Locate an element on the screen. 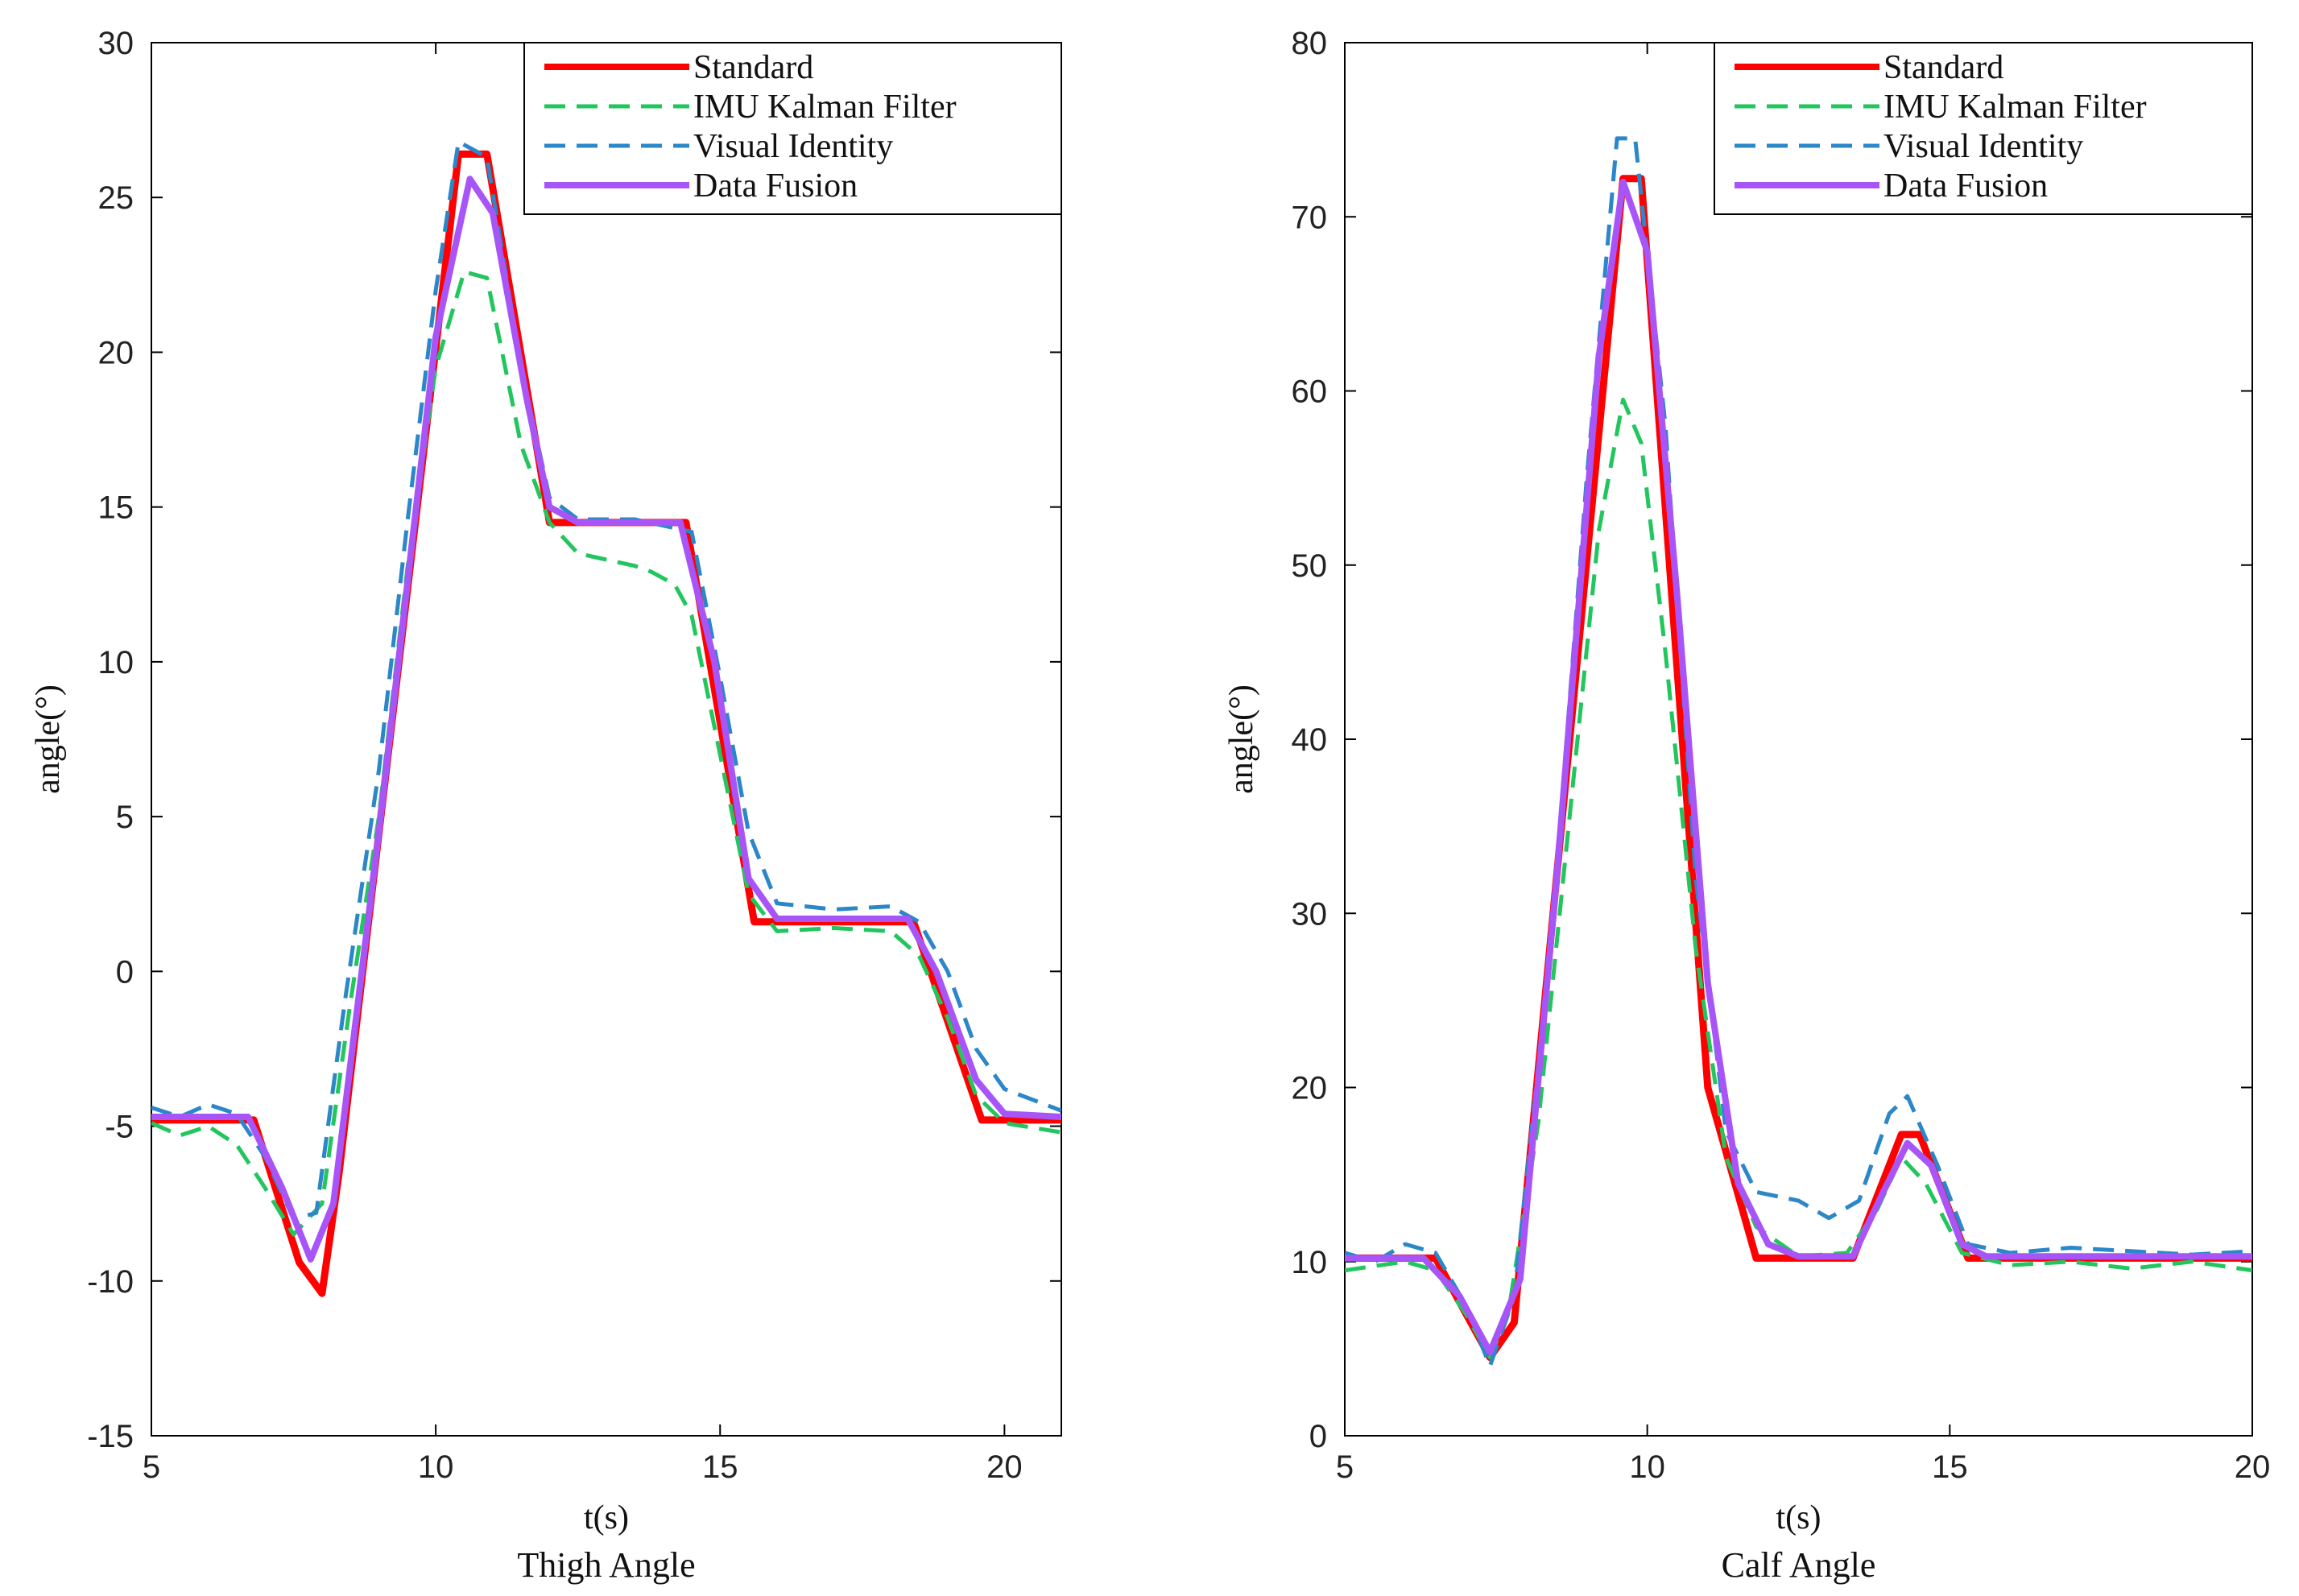  chart-0-x-tick-label: 10 is located at coordinates (436, 1467).